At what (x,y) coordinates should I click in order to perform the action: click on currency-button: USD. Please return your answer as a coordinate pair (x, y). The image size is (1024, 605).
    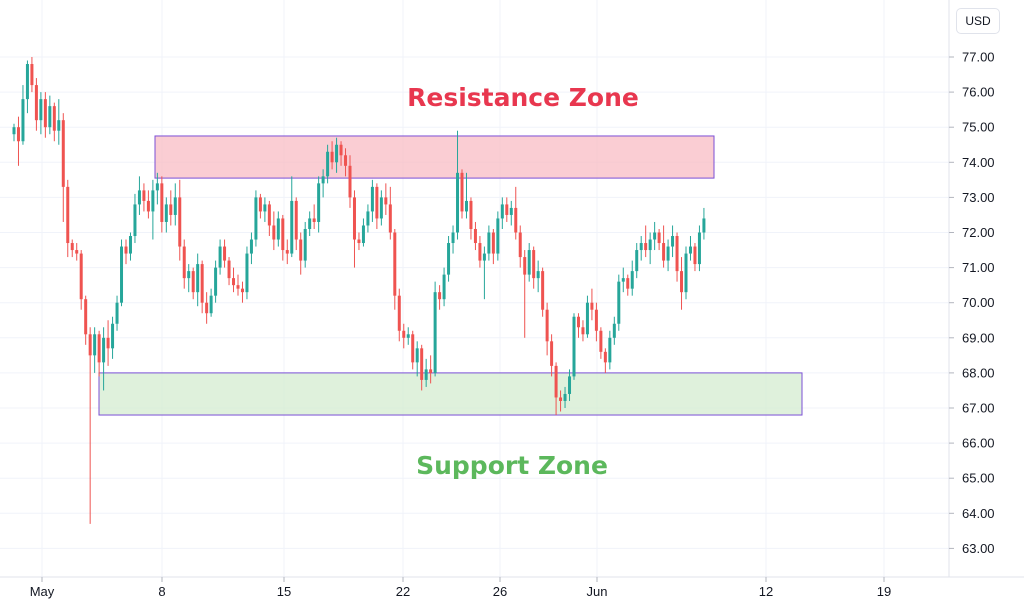
    Looking at the image, I should click on (978, 21).